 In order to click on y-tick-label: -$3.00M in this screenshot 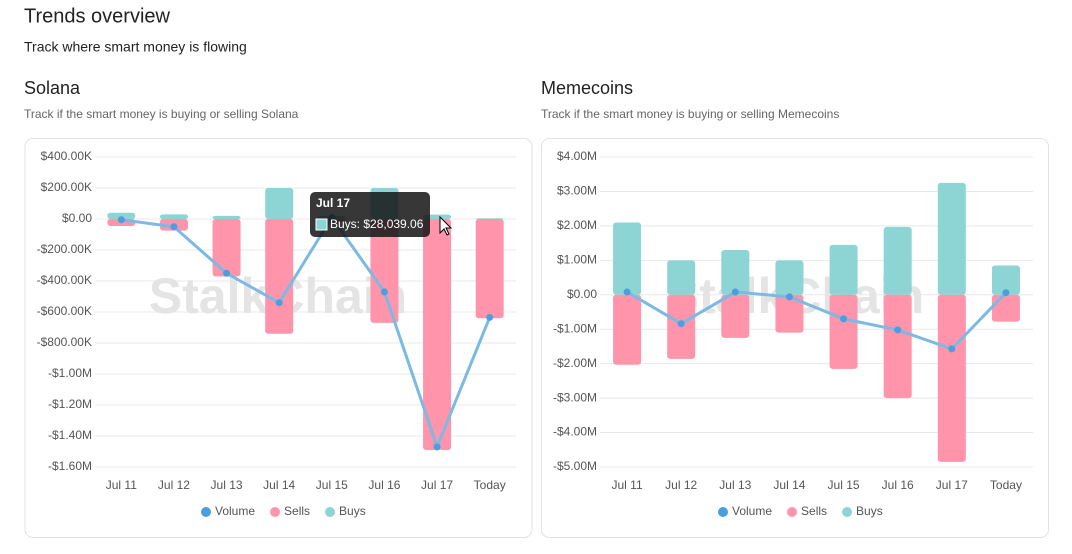, I will do `click(575, 397)`.